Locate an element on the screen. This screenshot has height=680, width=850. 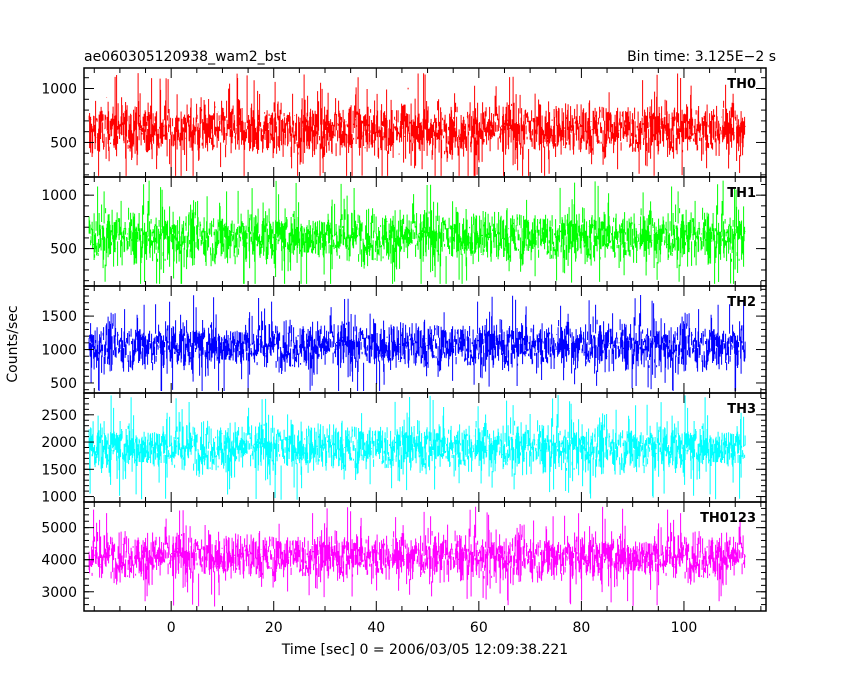
panel-frame is located at coordinates (425, 556).